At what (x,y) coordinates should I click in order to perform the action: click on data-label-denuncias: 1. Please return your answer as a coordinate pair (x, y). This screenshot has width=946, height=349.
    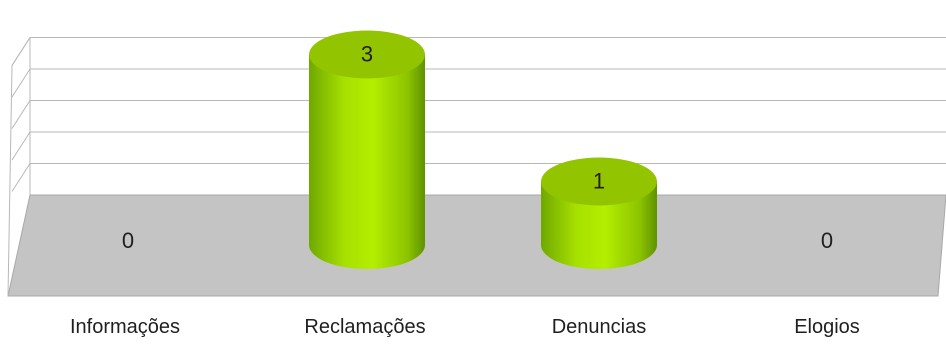
    Looking at the image, I should click on (599, 181).